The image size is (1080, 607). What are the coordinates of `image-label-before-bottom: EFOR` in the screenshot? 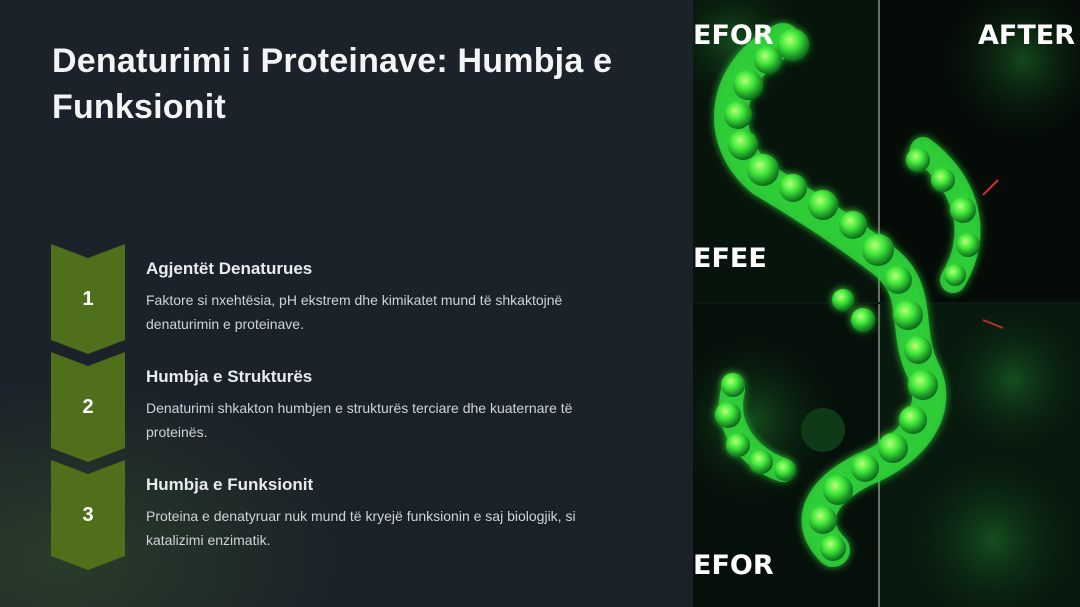 It's located at (733, 565).